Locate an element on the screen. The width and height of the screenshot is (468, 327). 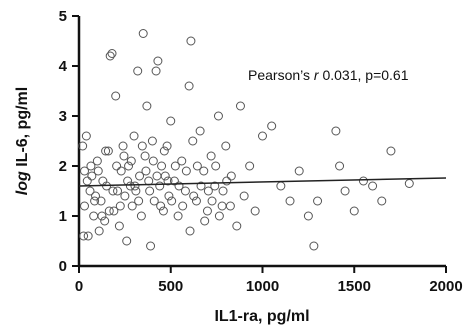
y-ticks: 0 1 2 3 4 5 is located at coordinates (69, 141).